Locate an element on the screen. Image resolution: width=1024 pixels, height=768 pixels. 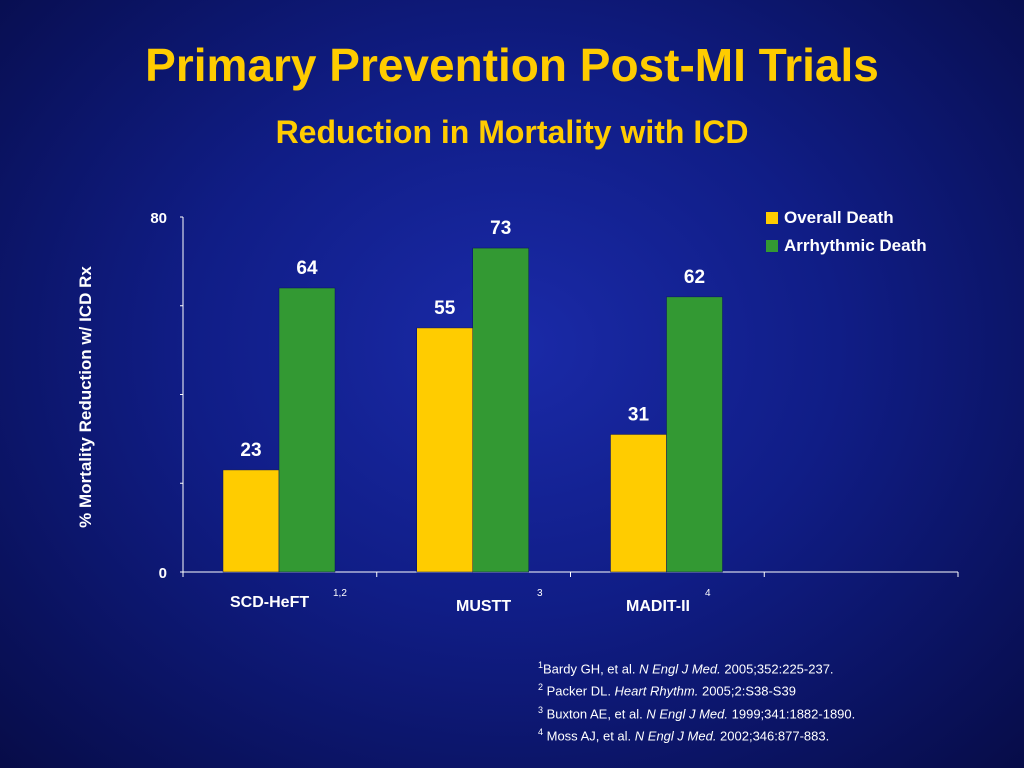
data-label: 55 is located at coordinates (445, 308).